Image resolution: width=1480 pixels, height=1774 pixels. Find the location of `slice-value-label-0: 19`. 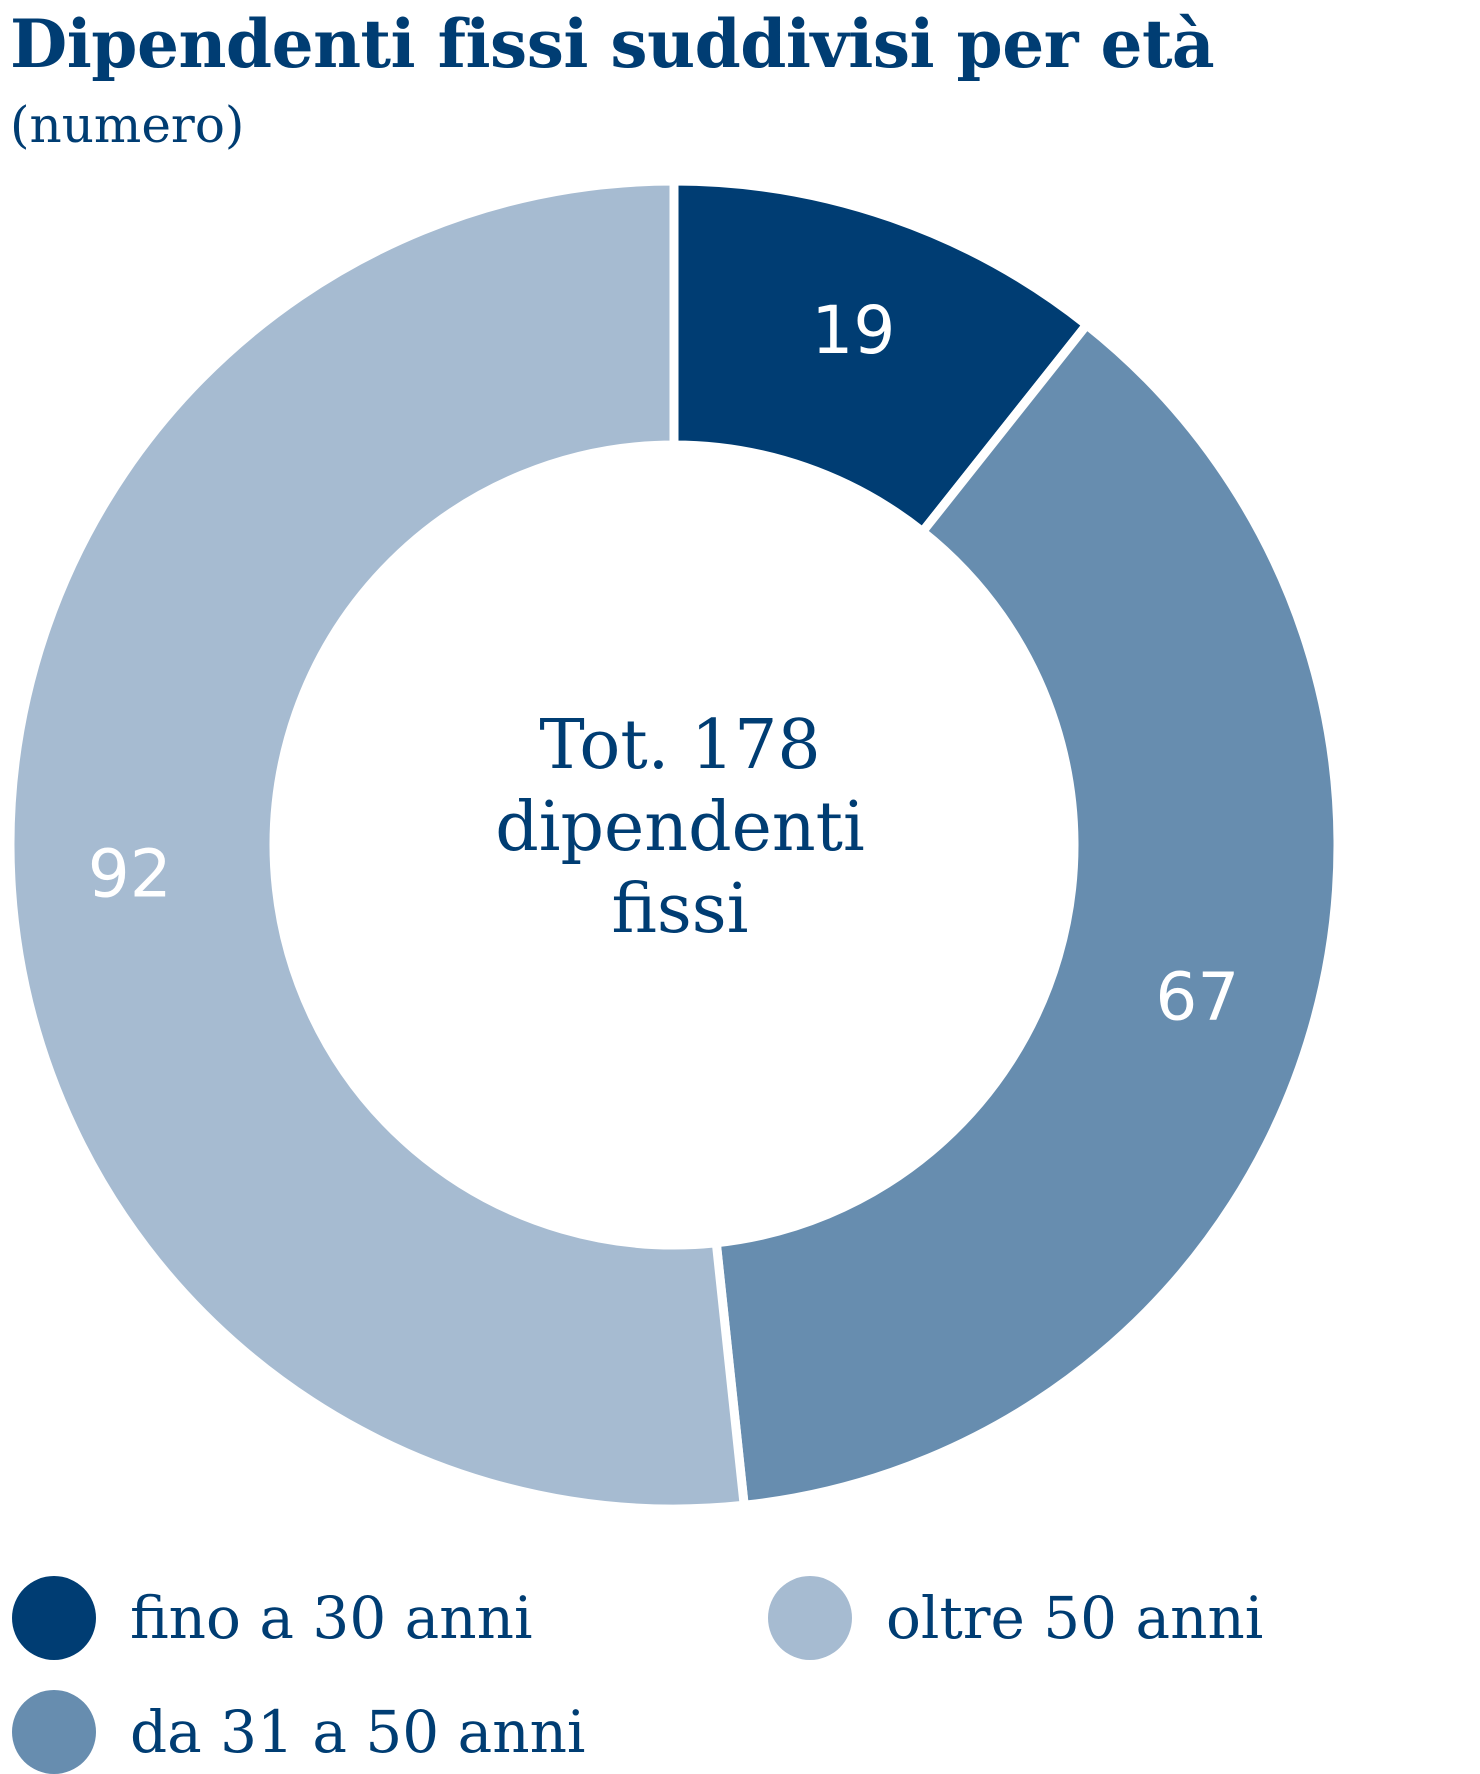

slice-value-label-0: 19 is located at coordinates (853, 330).